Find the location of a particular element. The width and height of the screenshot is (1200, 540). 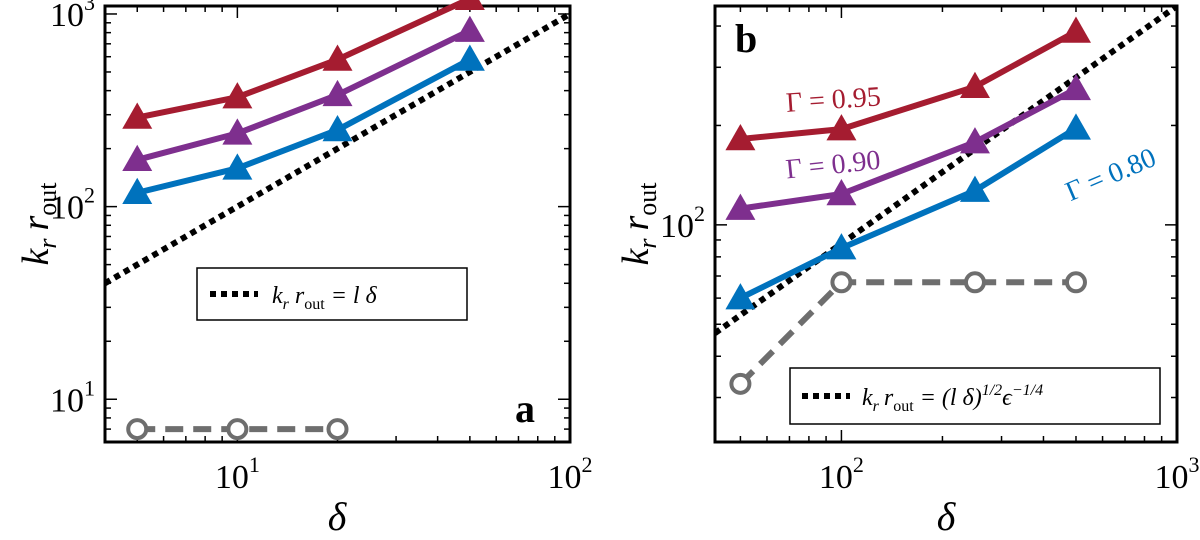

panel-a-ytick-label: 103 is located at coordinates (72, 17).